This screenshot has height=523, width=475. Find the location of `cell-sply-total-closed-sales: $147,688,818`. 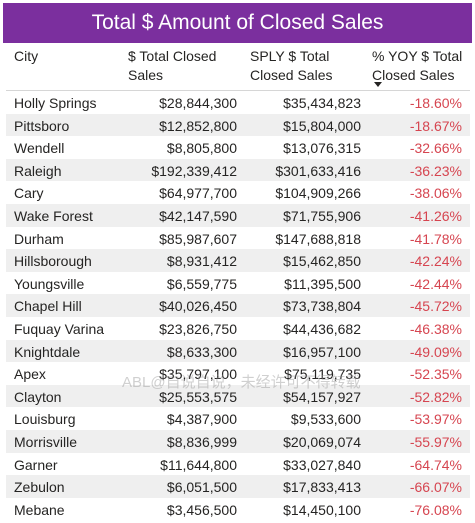

cell-sply-total-closed-sales: $147,688,818 is located at coordinates (318, 238).